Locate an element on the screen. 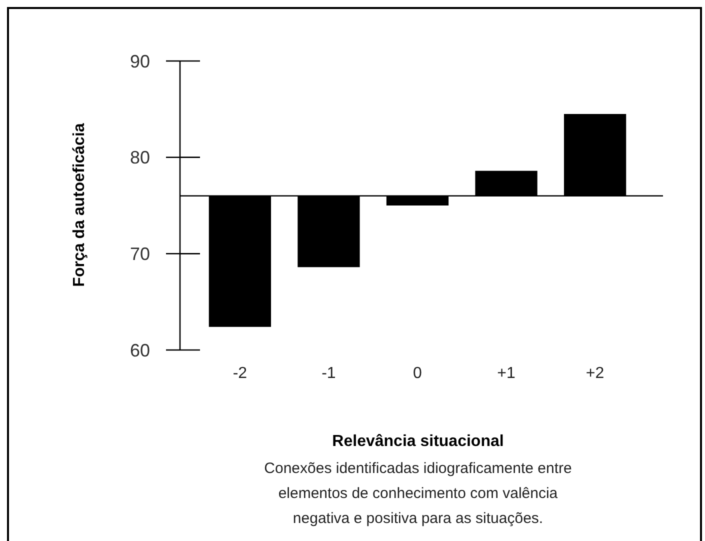  y-tick-label: 70 is located at coordinates (140, 254).